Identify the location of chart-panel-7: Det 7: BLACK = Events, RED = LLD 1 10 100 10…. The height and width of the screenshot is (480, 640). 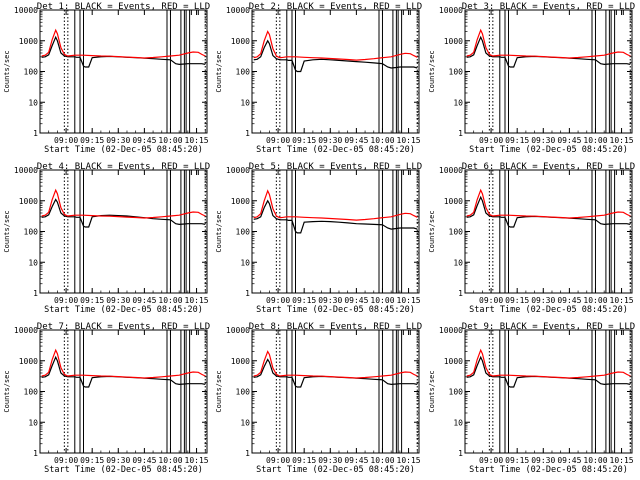
(106, 398).